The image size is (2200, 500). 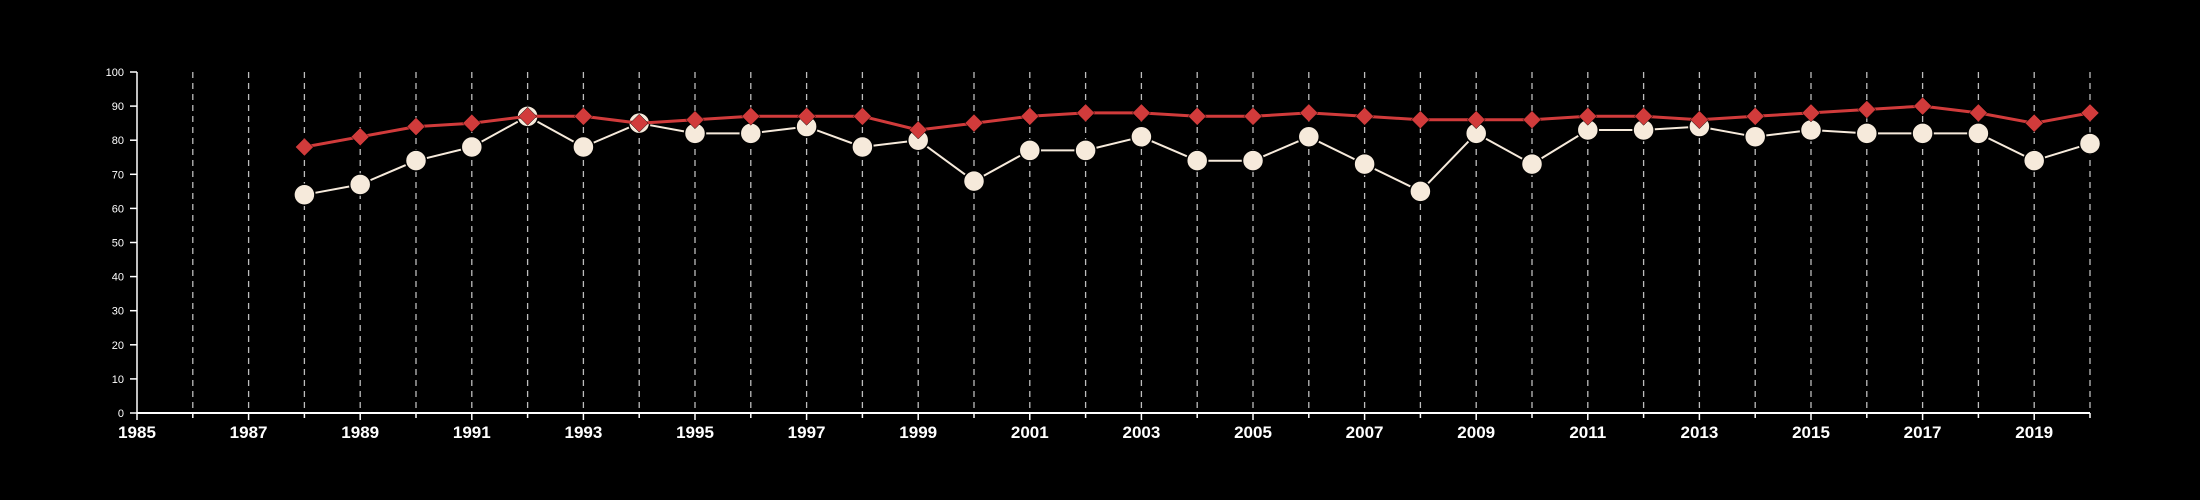 What do you see at coordinates (118, 244) in the screenshot?
I see `y-tick-label: 50` at bounding box center [118, 244].